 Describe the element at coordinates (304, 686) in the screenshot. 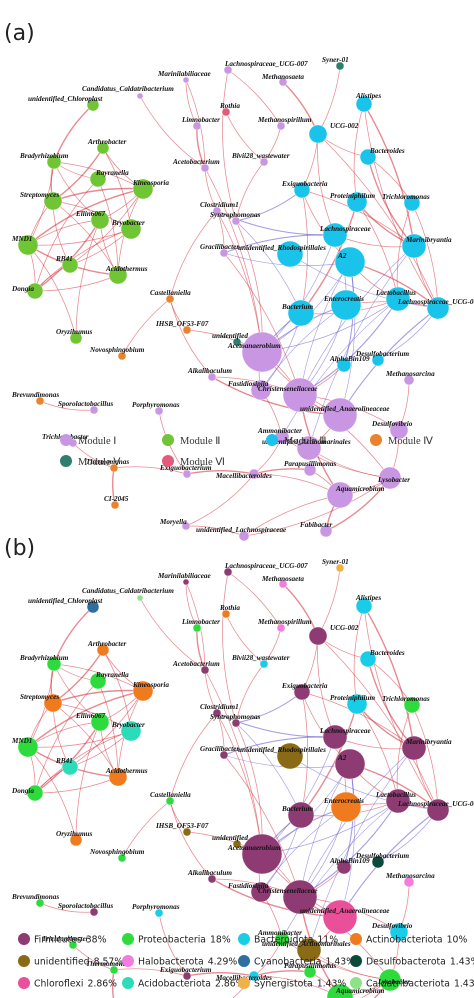

I see `node-label: Exiguobacteria` at that location.